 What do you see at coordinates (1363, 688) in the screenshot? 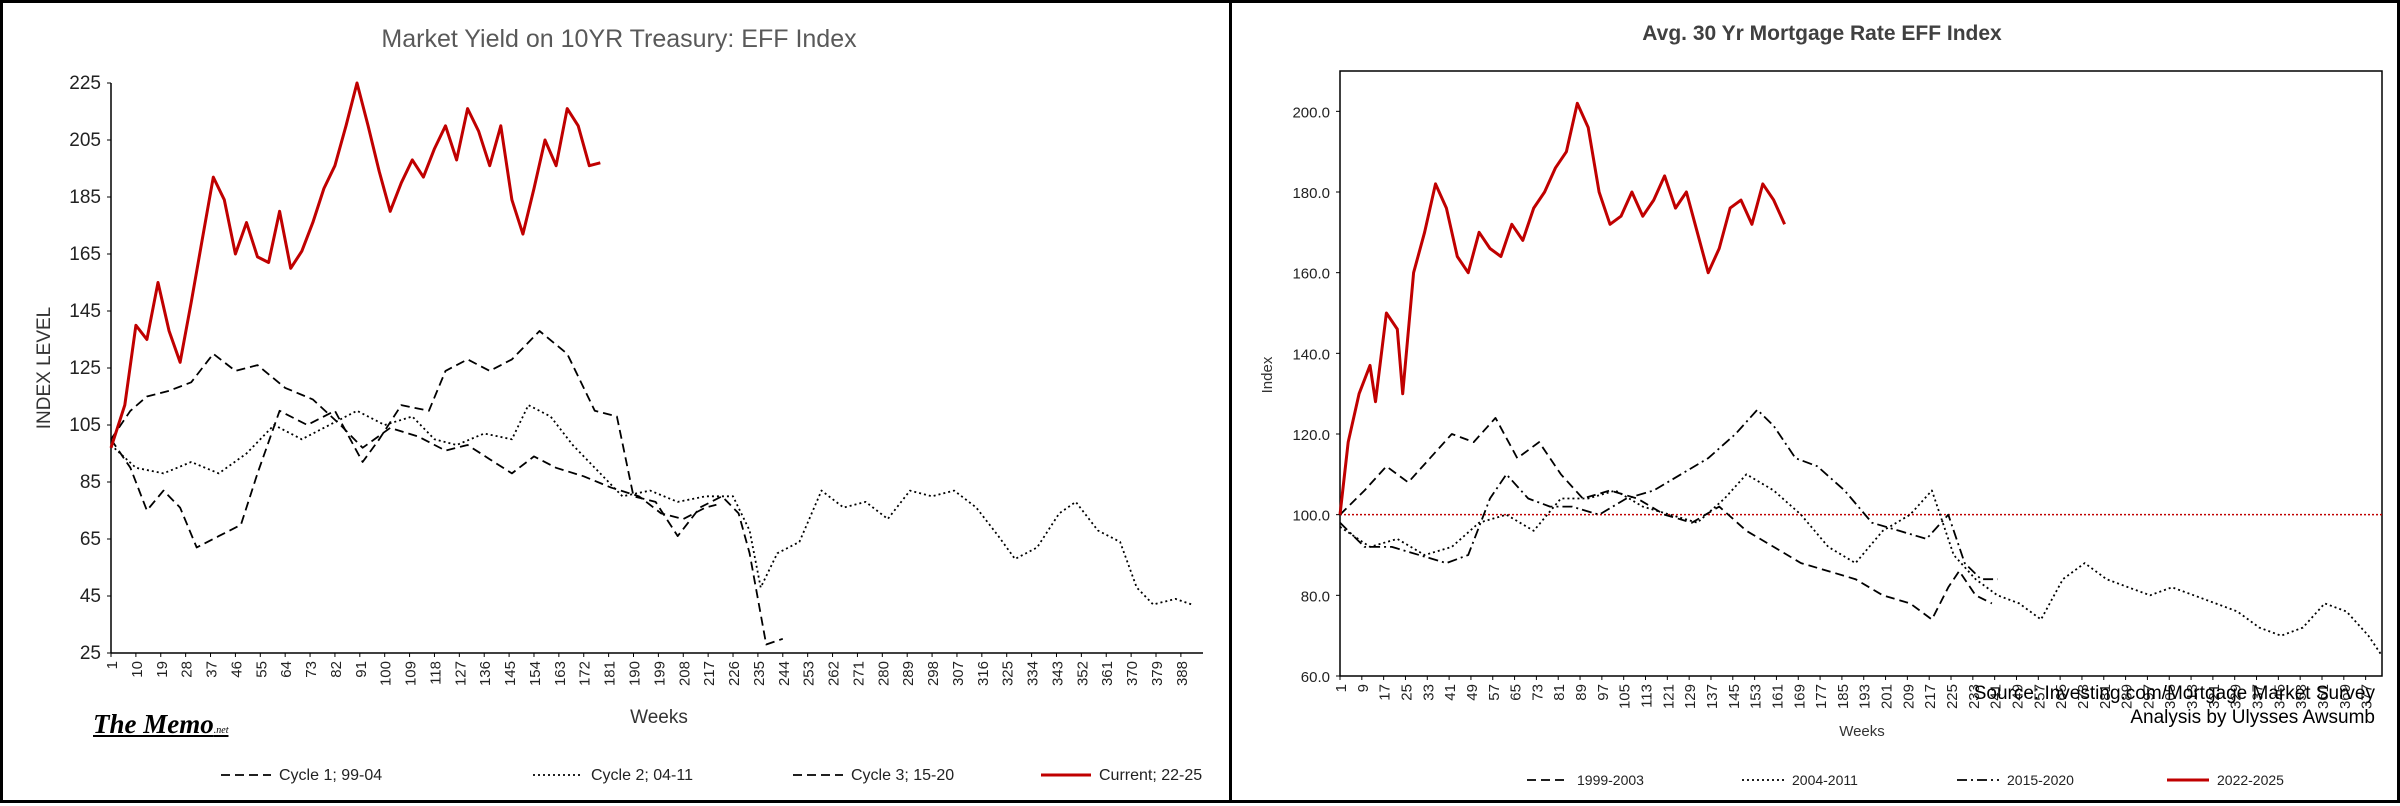
I see `x-tick-label: 9` at bounding box center [1363, 688].